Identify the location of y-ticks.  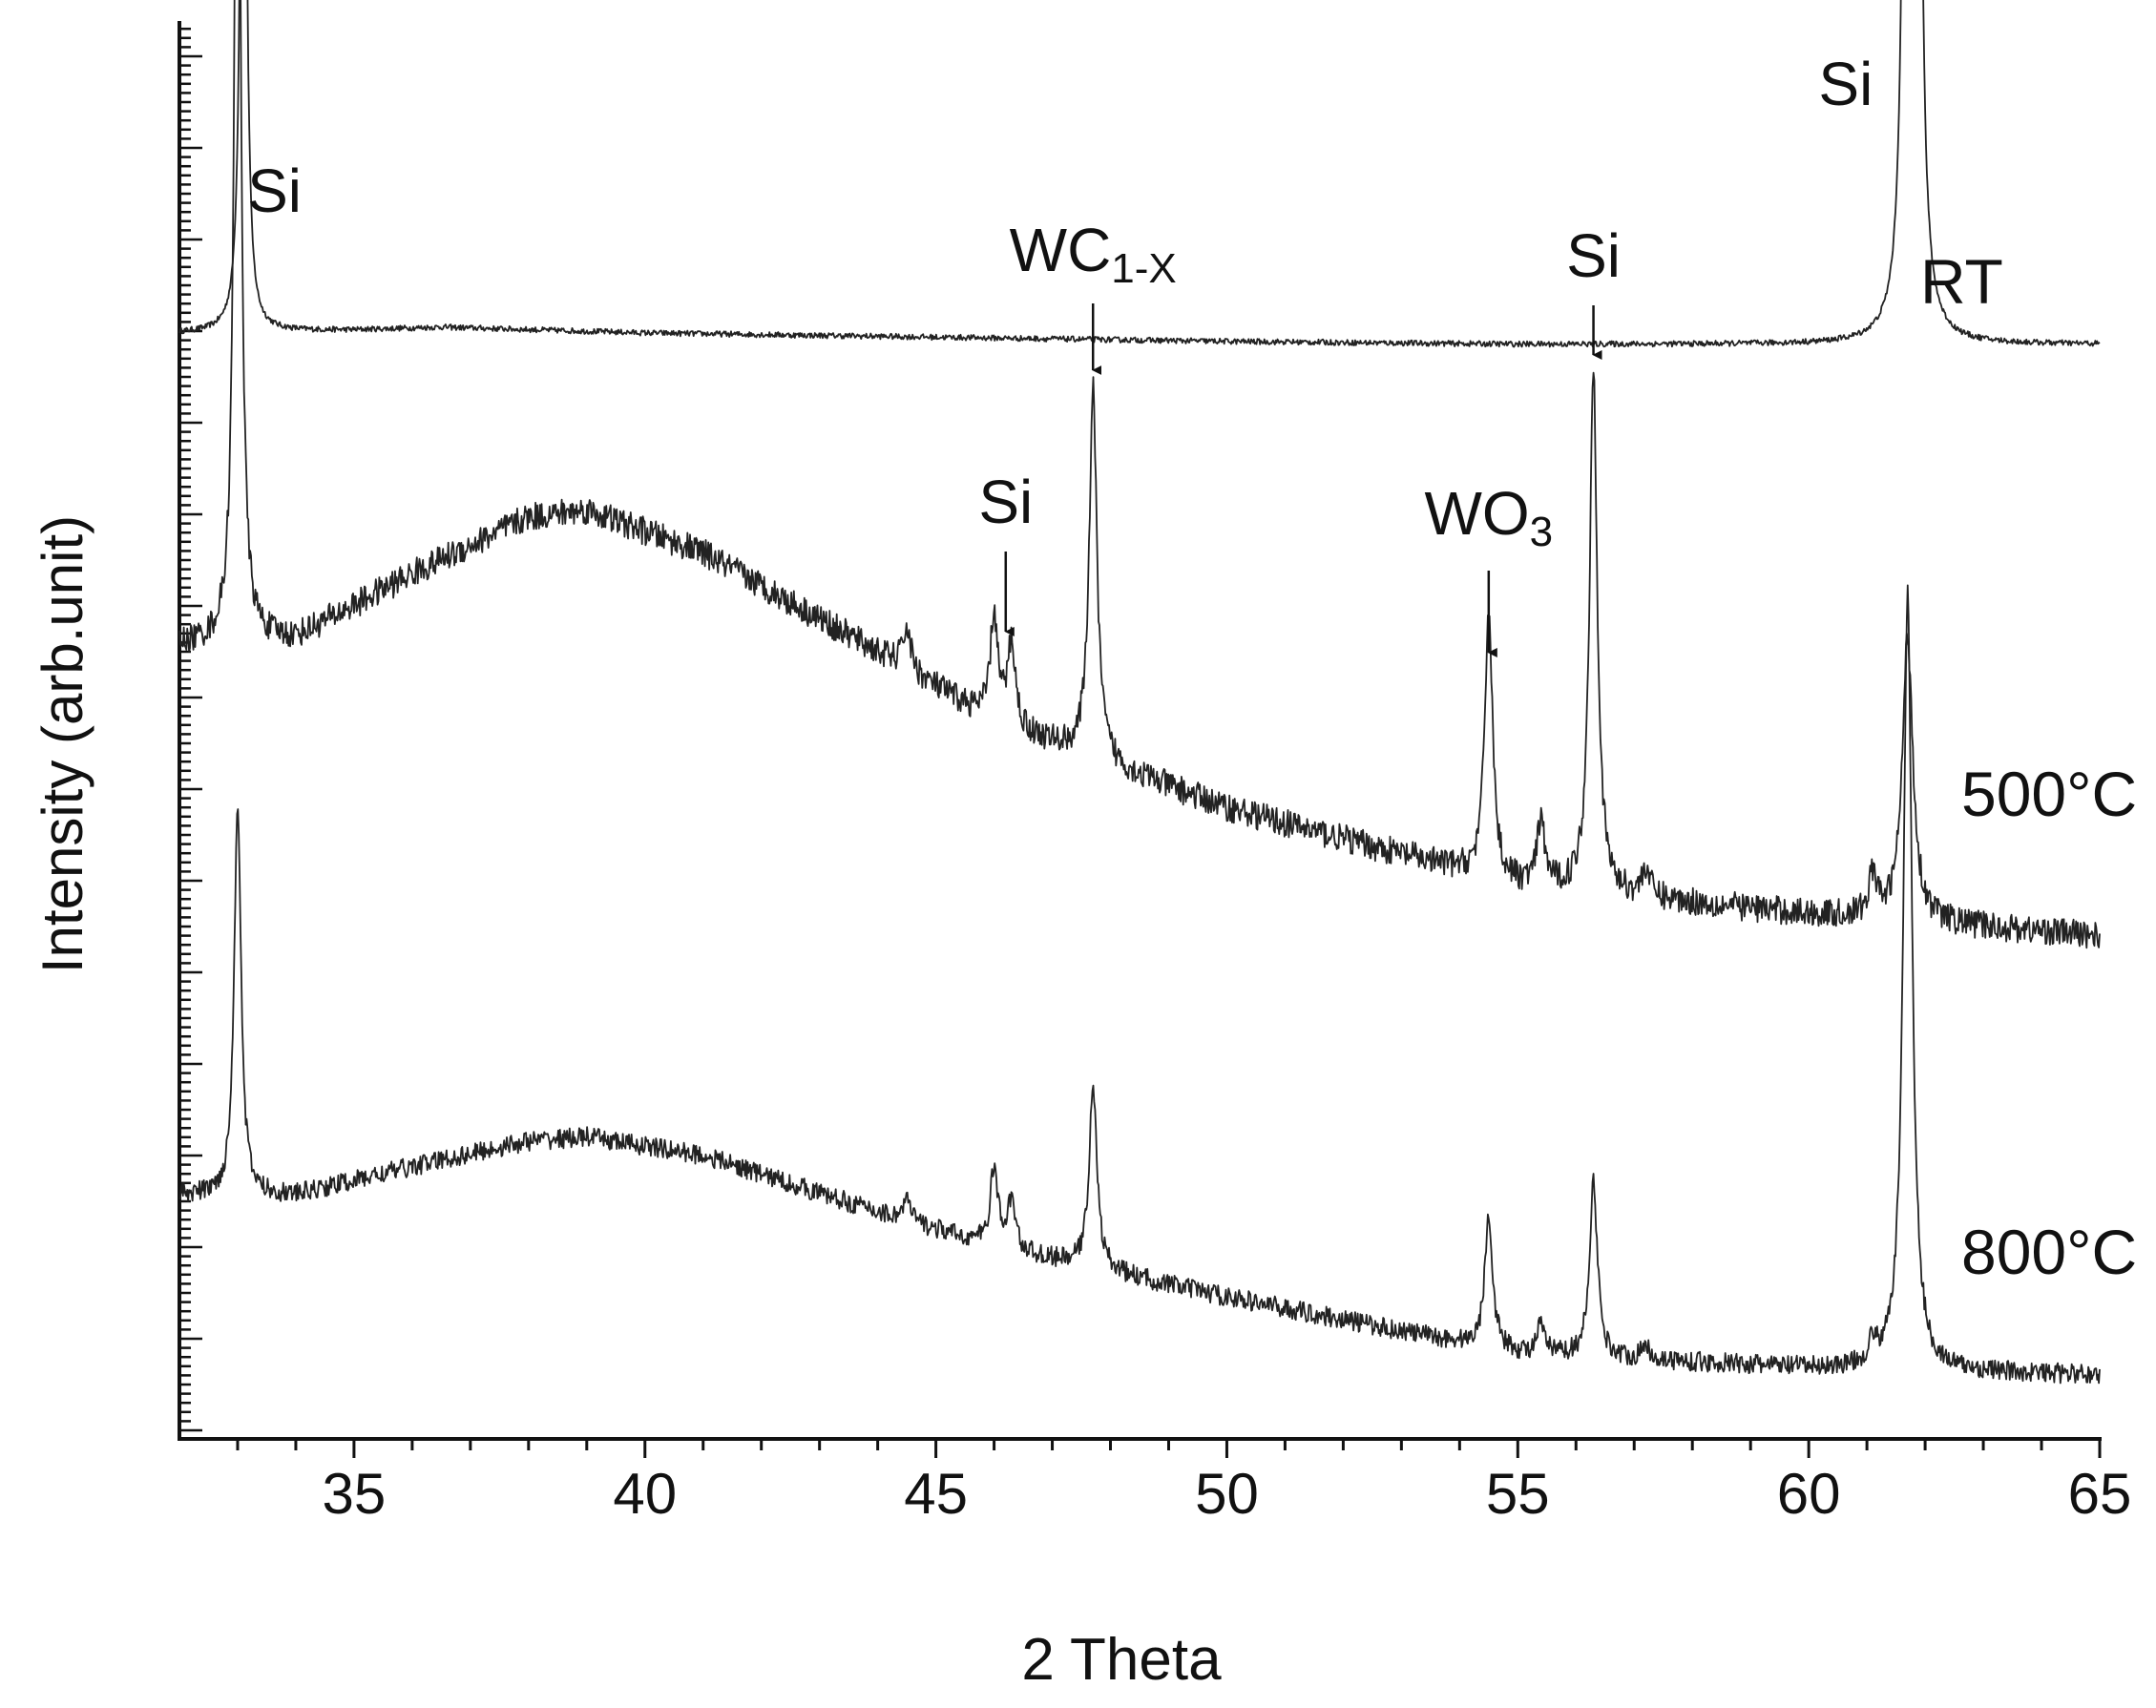
(190, 729).